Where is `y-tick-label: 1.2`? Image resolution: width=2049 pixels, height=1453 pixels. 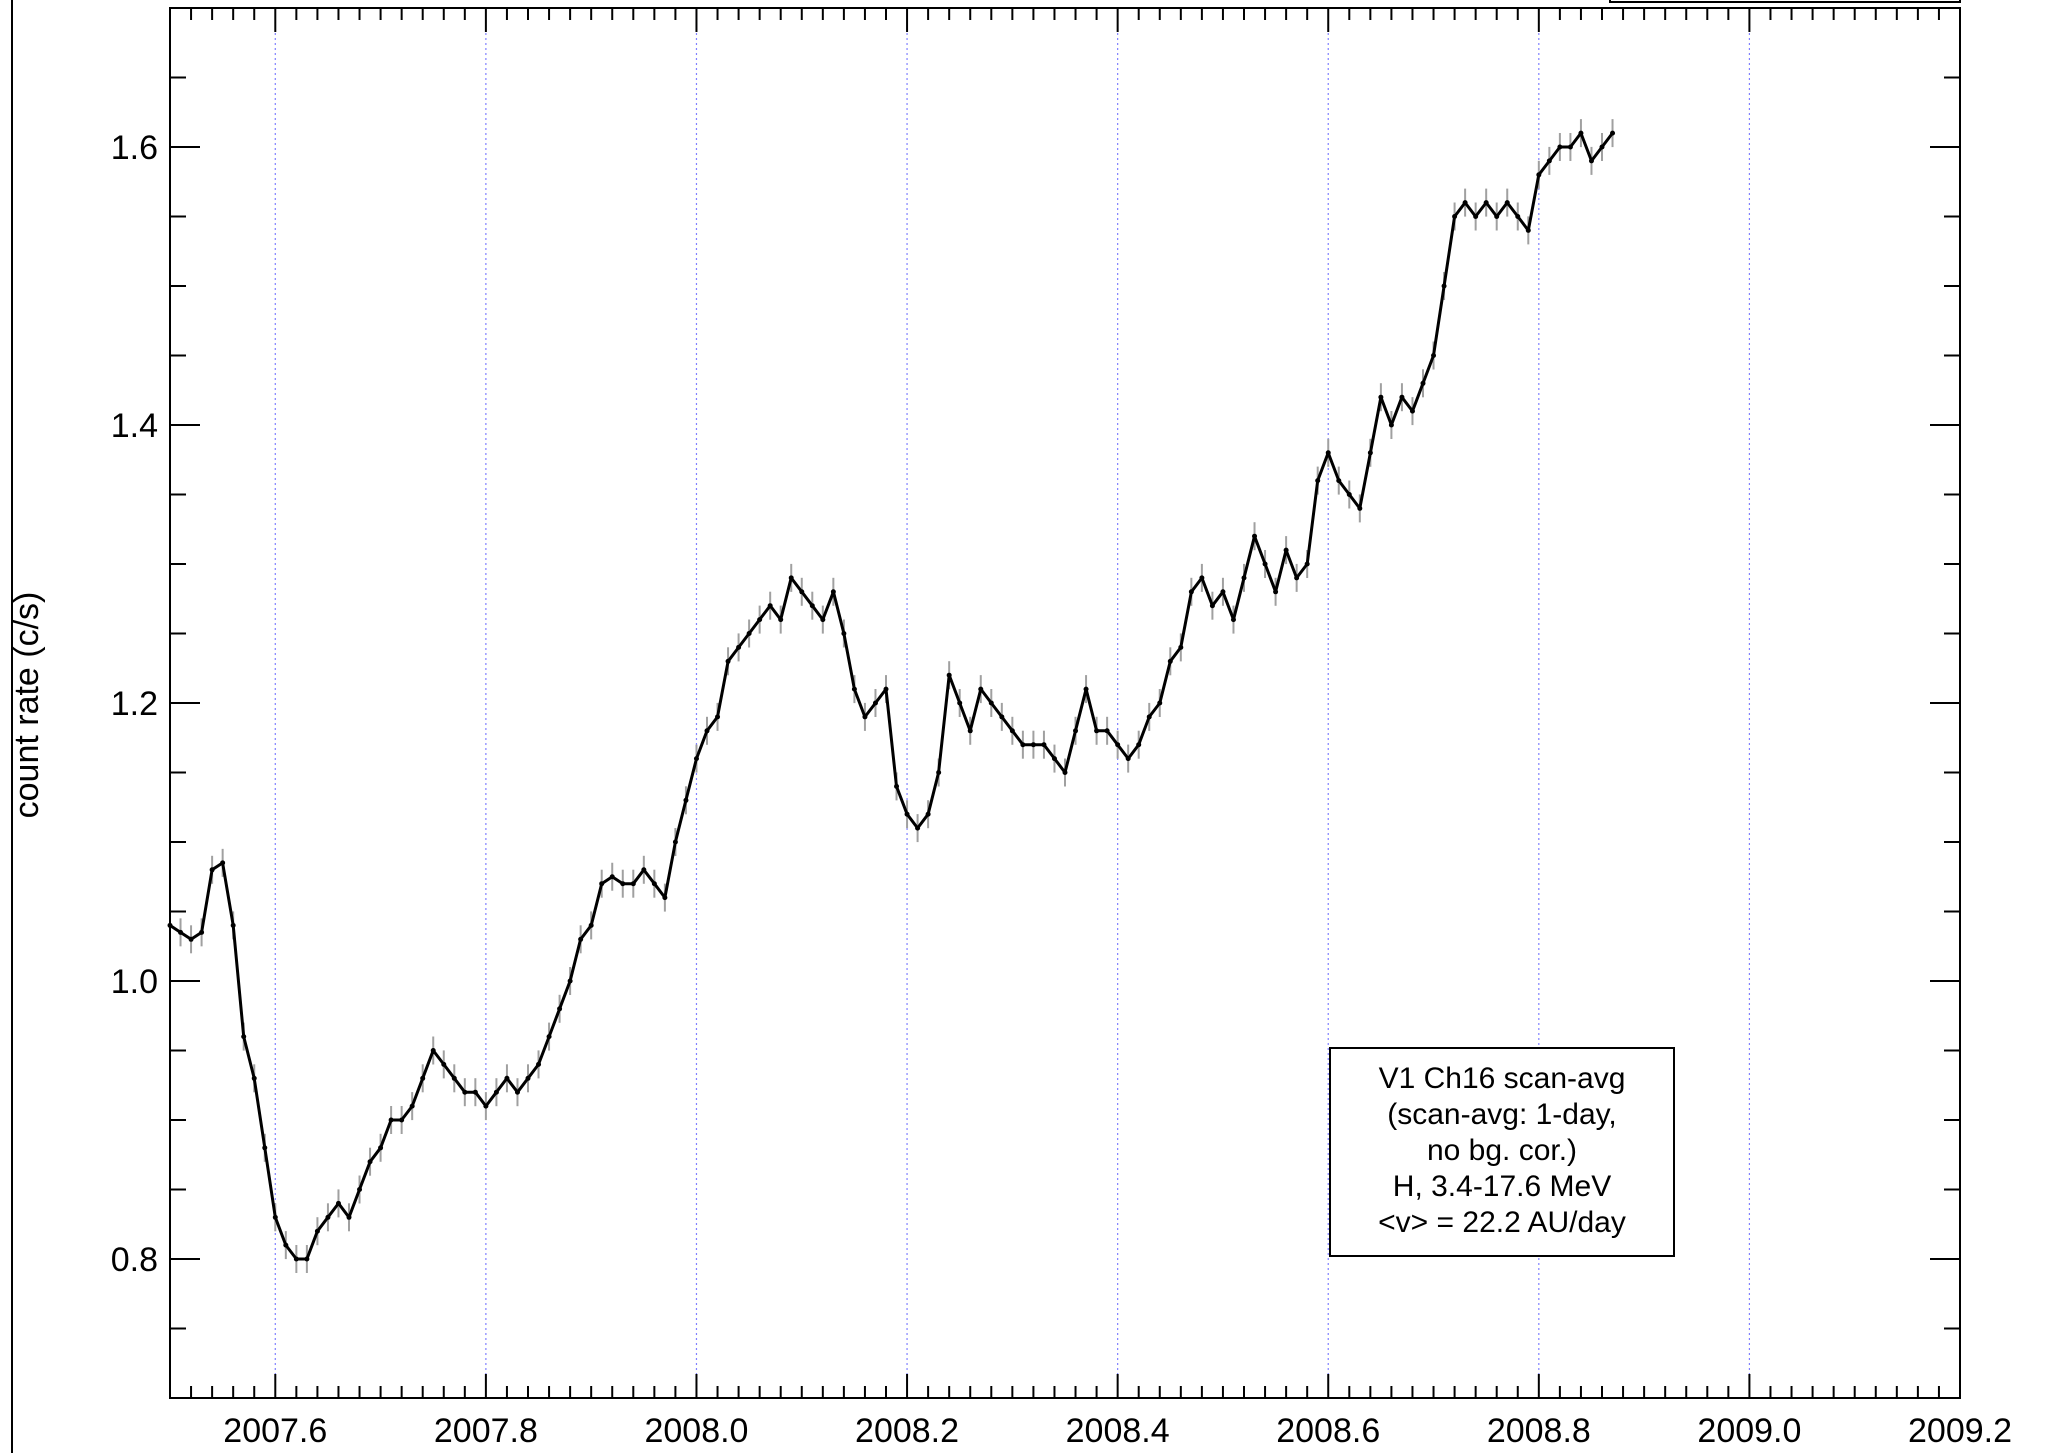 y-tick-label: 1.2 is located at coordinates (134, 704).